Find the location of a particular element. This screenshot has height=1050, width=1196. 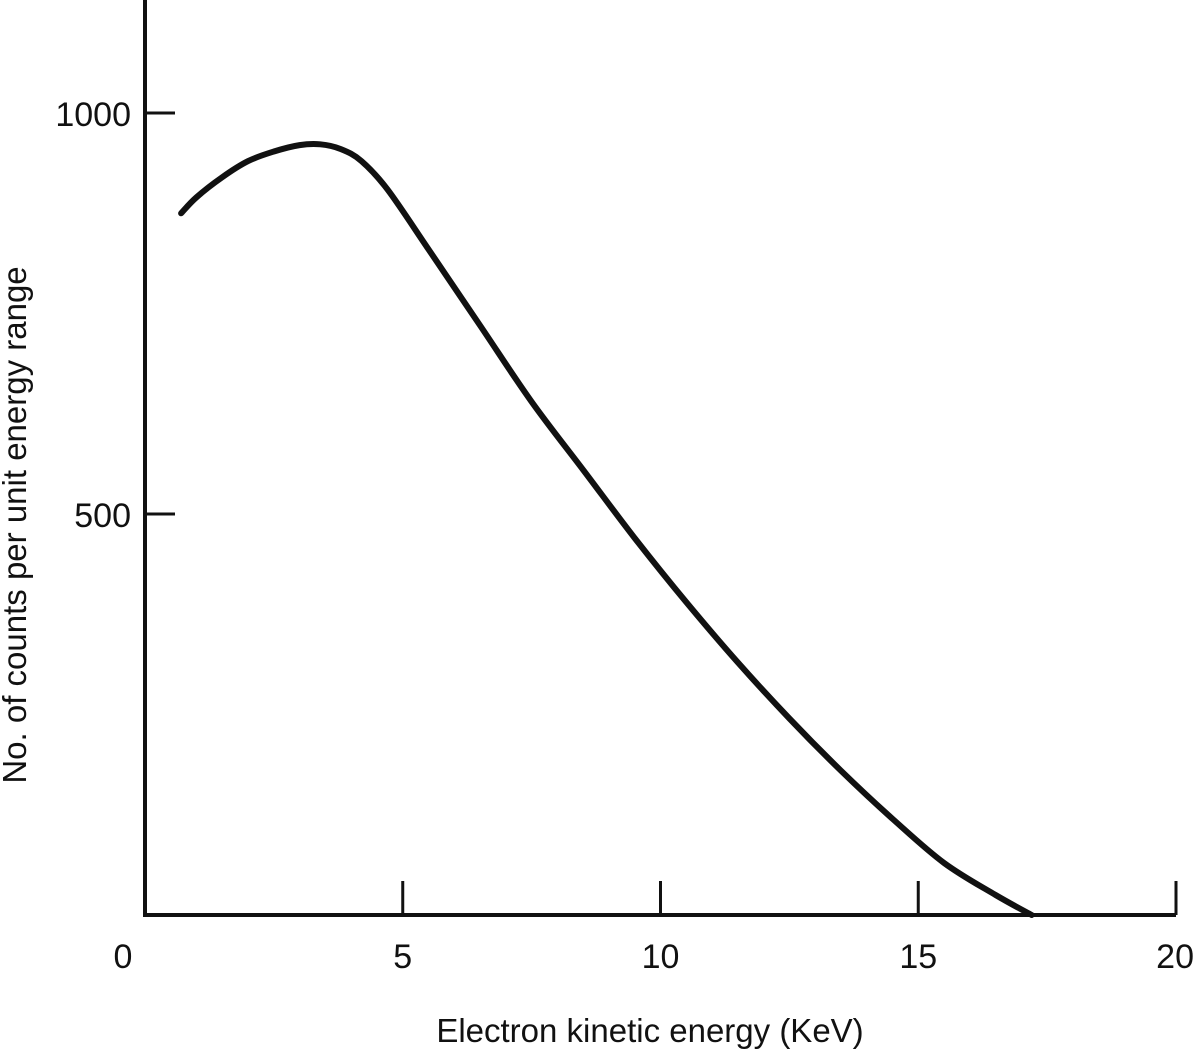

y-axis-title: No. of counts per unit energy range is located at coordinates (16, 524).